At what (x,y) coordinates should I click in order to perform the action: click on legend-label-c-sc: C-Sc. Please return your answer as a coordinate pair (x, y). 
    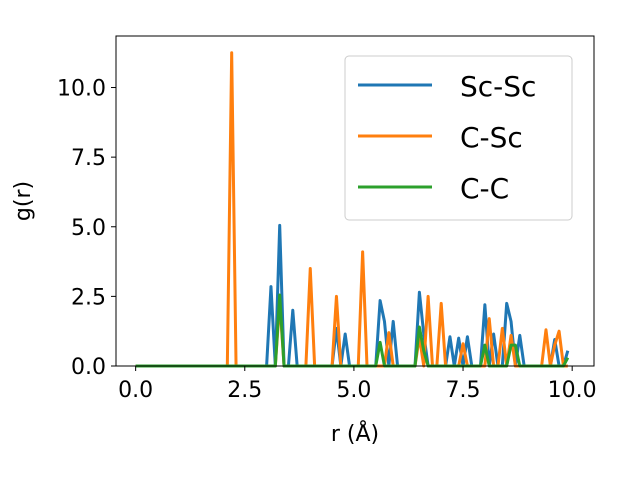
    Looking at the image, I should click on (491, 137).